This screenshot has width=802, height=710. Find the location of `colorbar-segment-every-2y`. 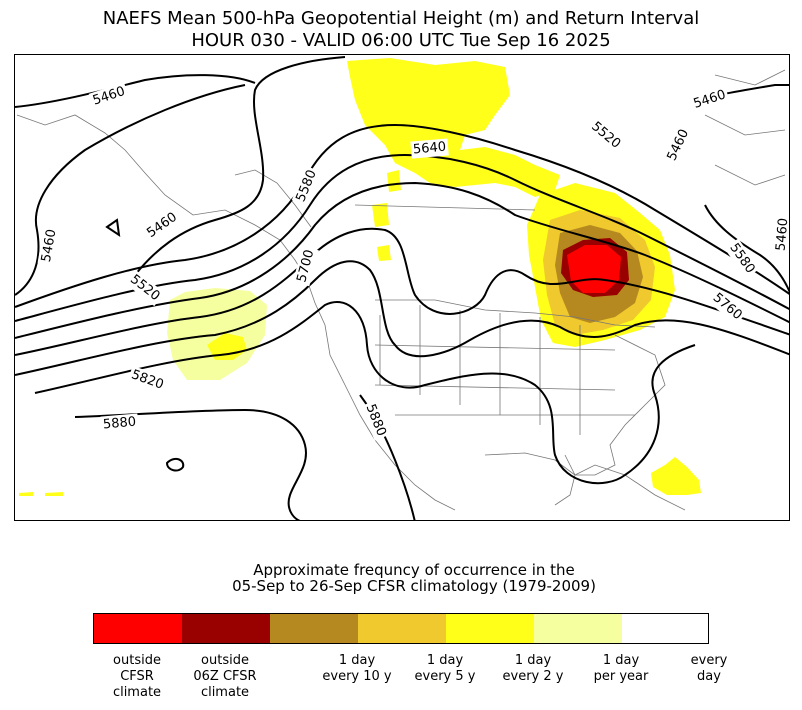

colorbar-segment-every-2y is located at coordinates (490, 628).